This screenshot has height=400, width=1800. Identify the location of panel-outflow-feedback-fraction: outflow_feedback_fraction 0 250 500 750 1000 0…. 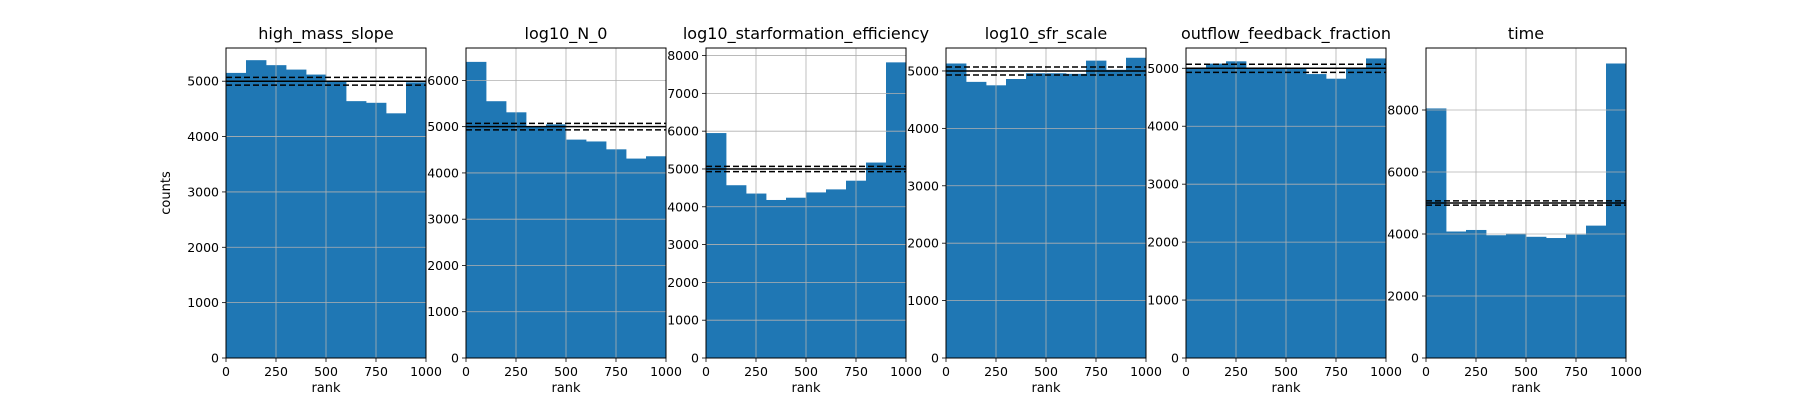
(1274, 210).